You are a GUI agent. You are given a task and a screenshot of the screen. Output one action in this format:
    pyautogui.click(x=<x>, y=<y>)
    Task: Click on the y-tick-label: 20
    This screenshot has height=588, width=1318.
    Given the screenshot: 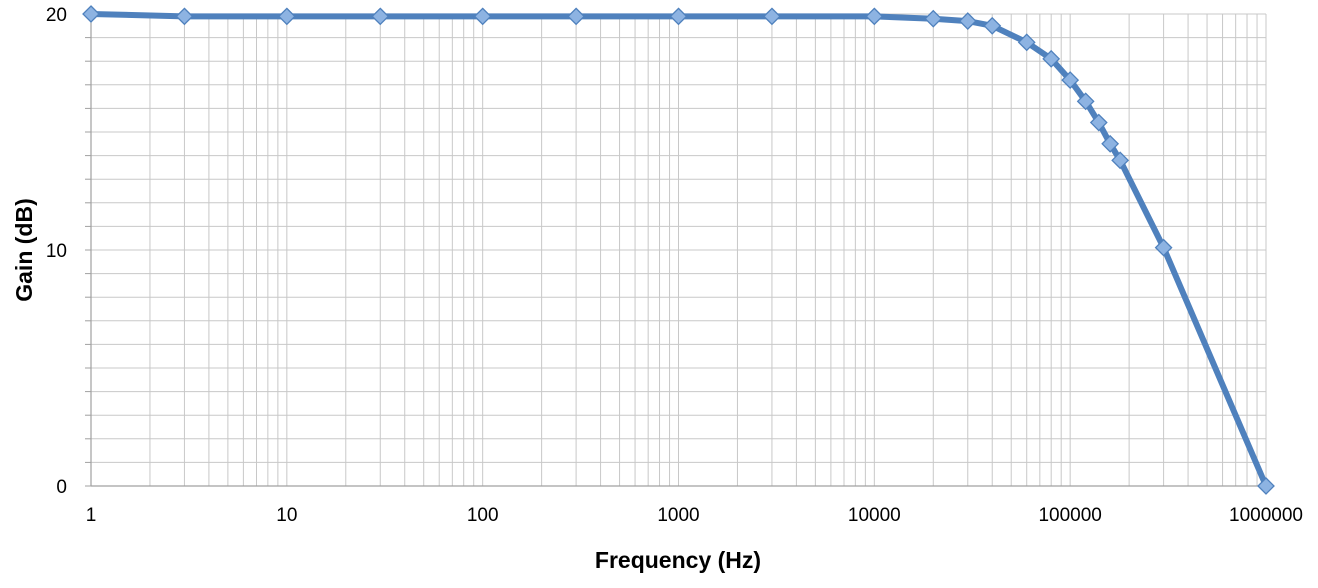 What is the action you would take?
    pyautogui.click(x=56, y=15)
    